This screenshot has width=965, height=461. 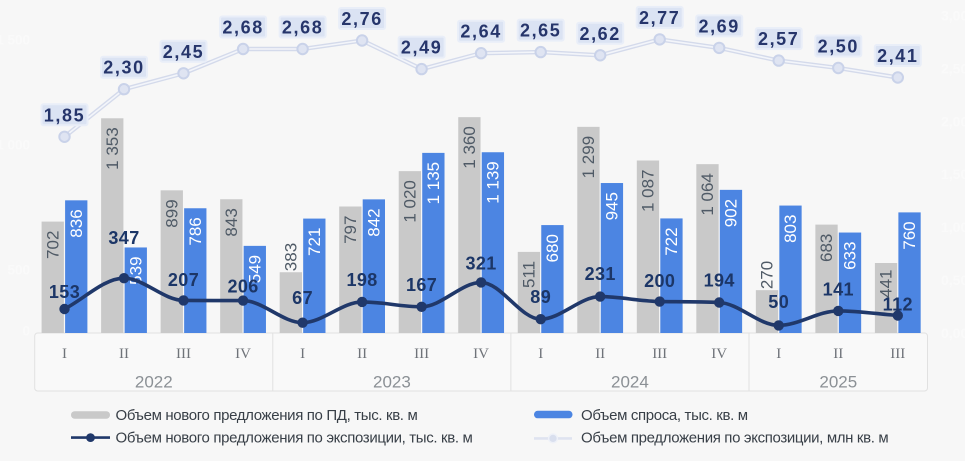 What do you see at coordinates (540, 31) in the screenshot?
I see `svg-text: 2,65` at bounding box center [540, 31].